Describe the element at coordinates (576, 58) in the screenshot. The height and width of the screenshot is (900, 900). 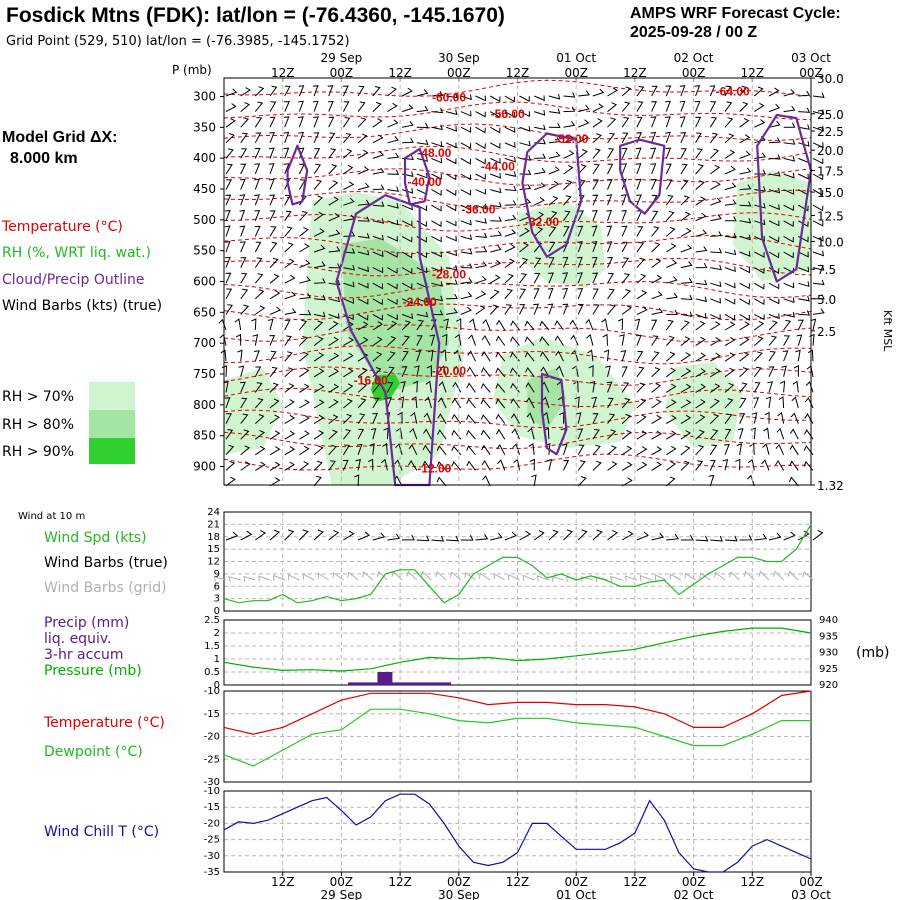
I see `top-date-label: 01 Oct` at that location.